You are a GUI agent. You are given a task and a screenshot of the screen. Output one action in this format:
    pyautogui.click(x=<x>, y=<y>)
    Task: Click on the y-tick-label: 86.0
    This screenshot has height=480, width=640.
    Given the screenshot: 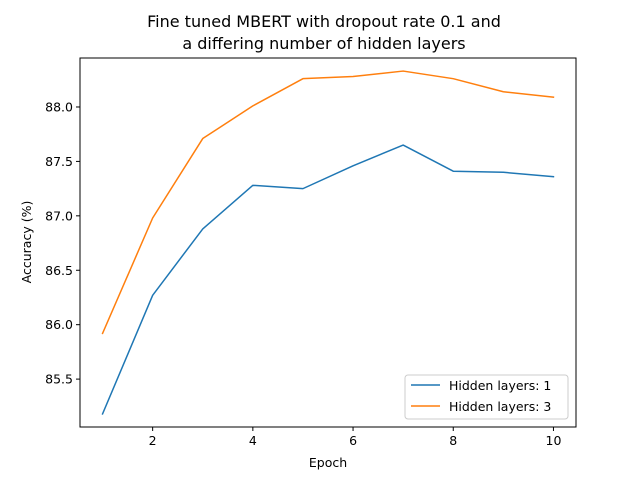 What is the action you would take?
    pyautogui.click(x=59, y=324)
    